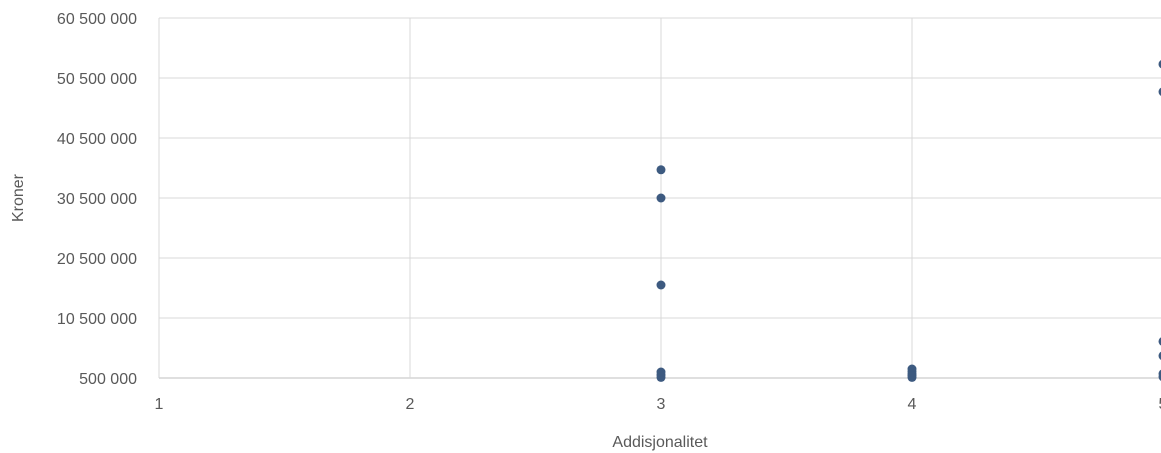  I want to click on x-axis-title: Addisjonalitet, so click(660, 442).